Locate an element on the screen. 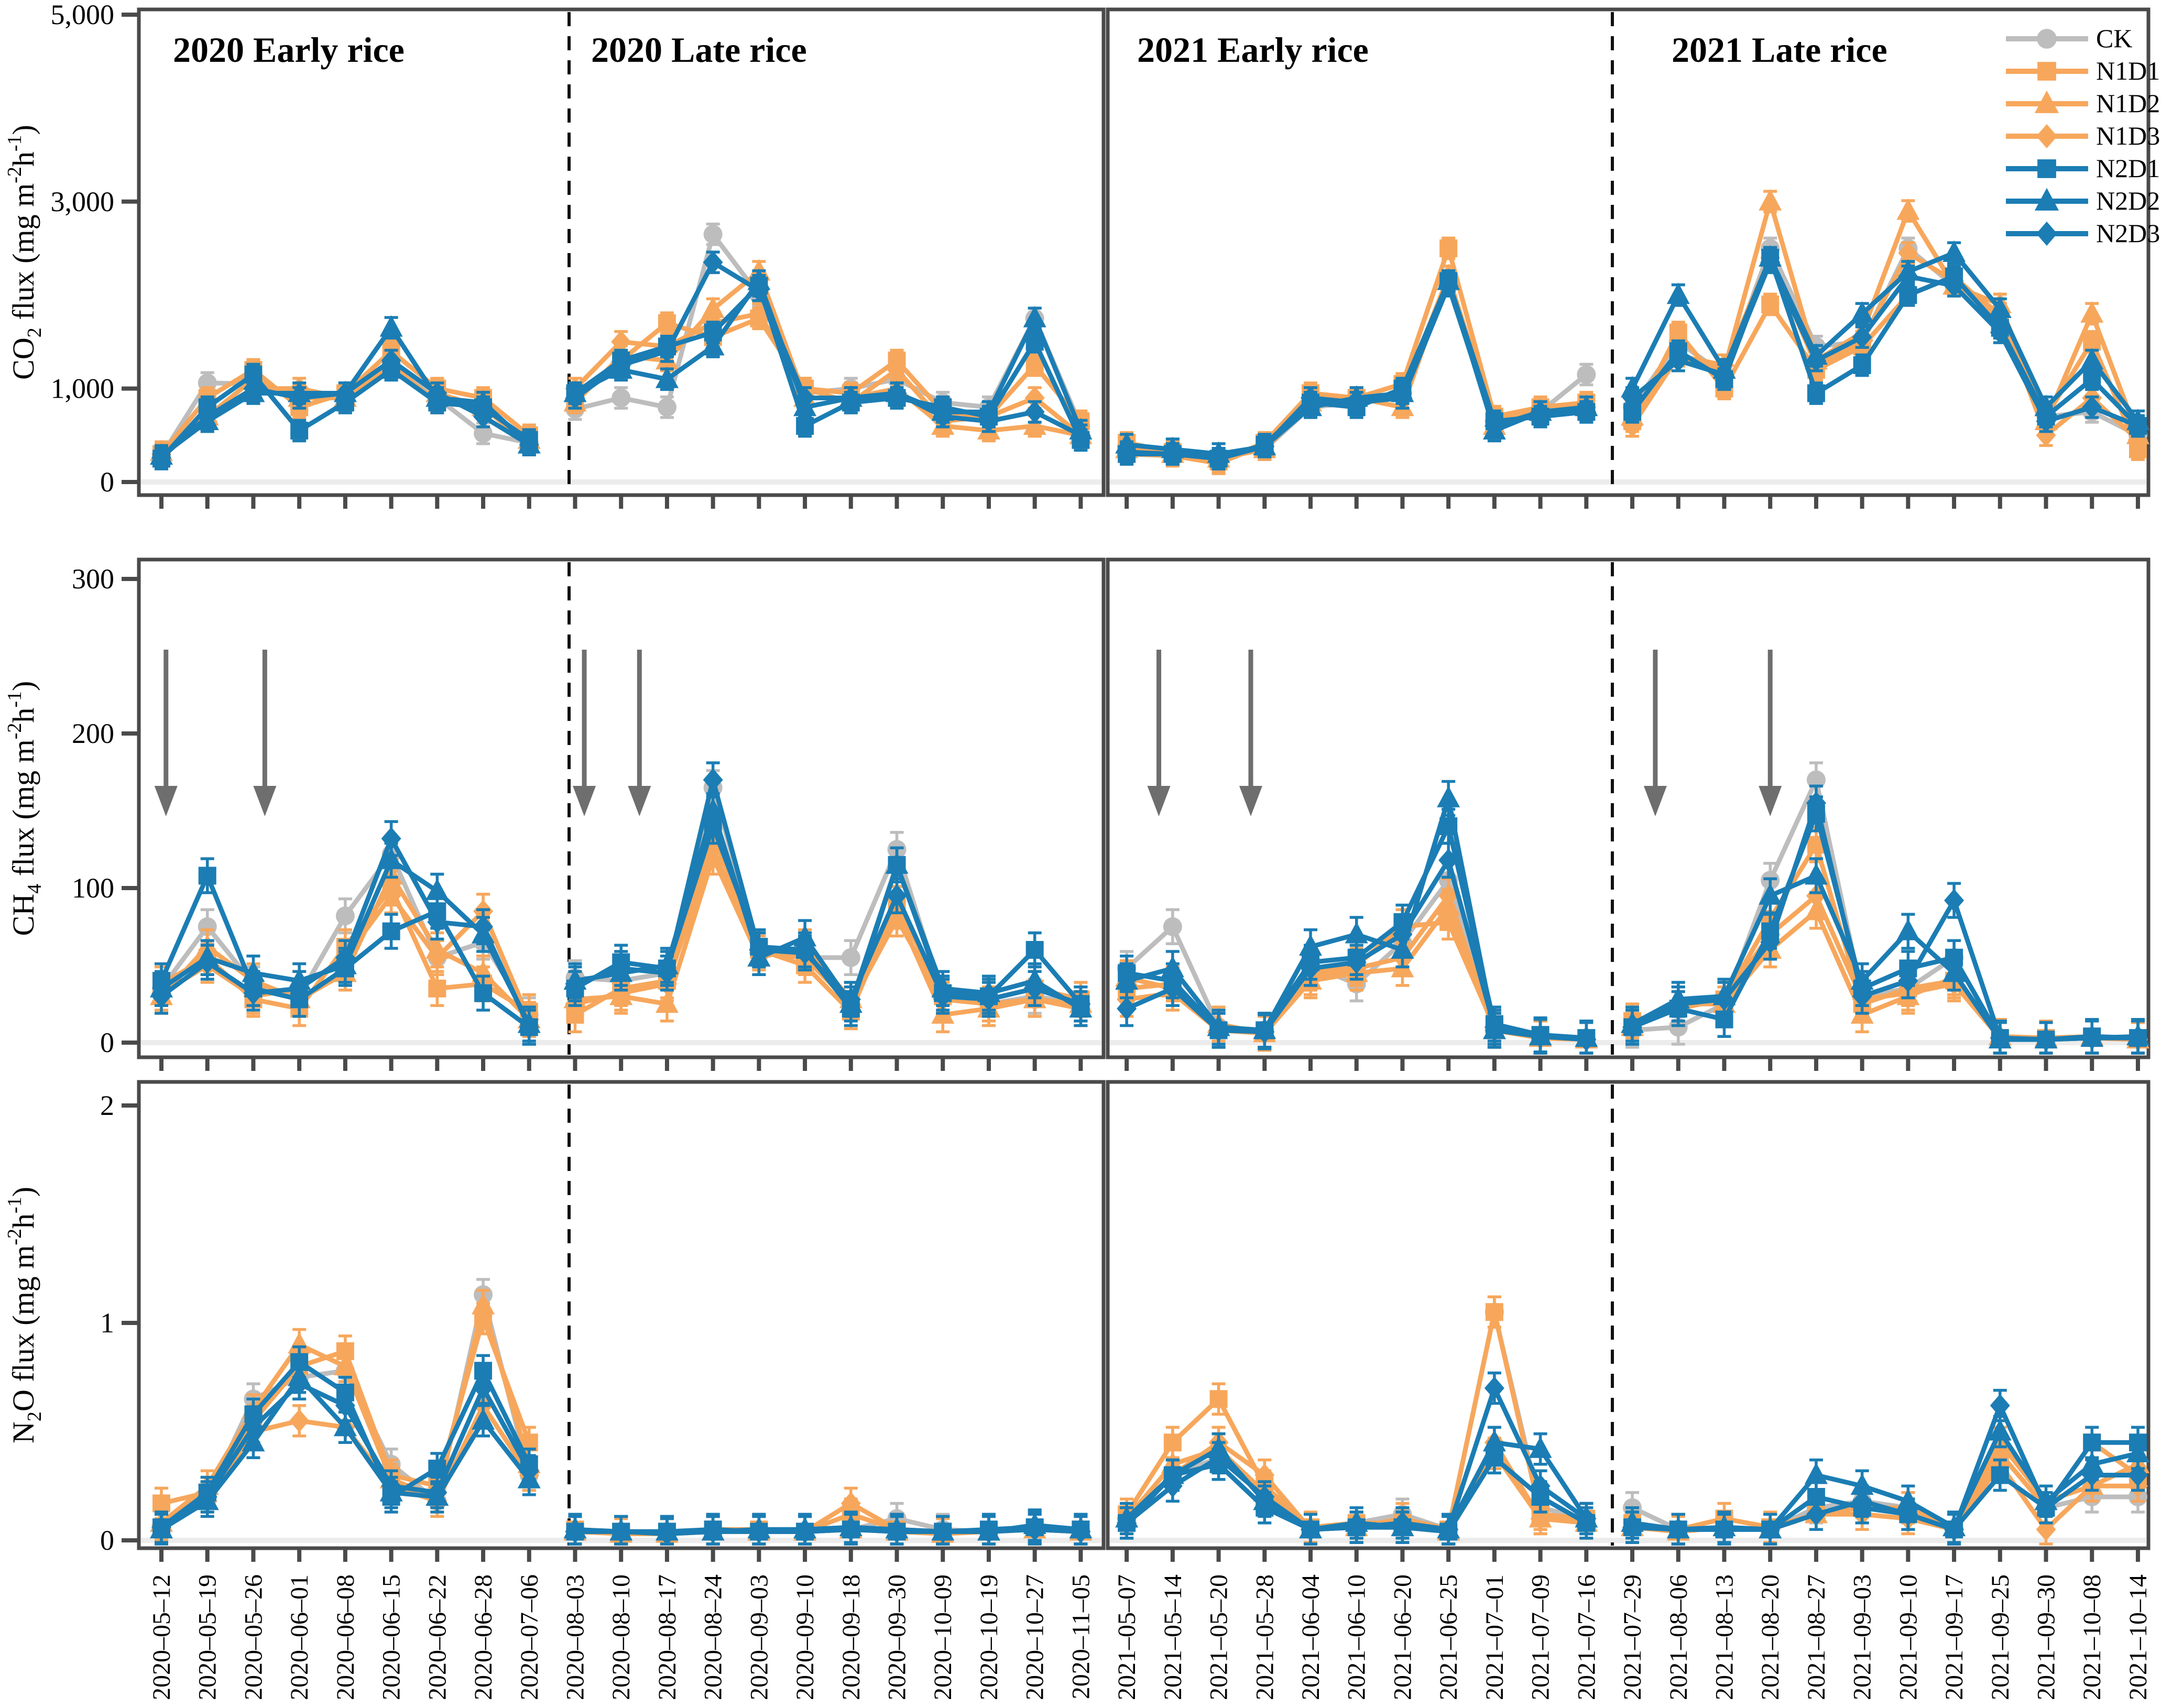  legend: CK N1D1 N1D2 N1D3 N2D1 N2D2 N2D3 is located at coordinates (2083, 136).